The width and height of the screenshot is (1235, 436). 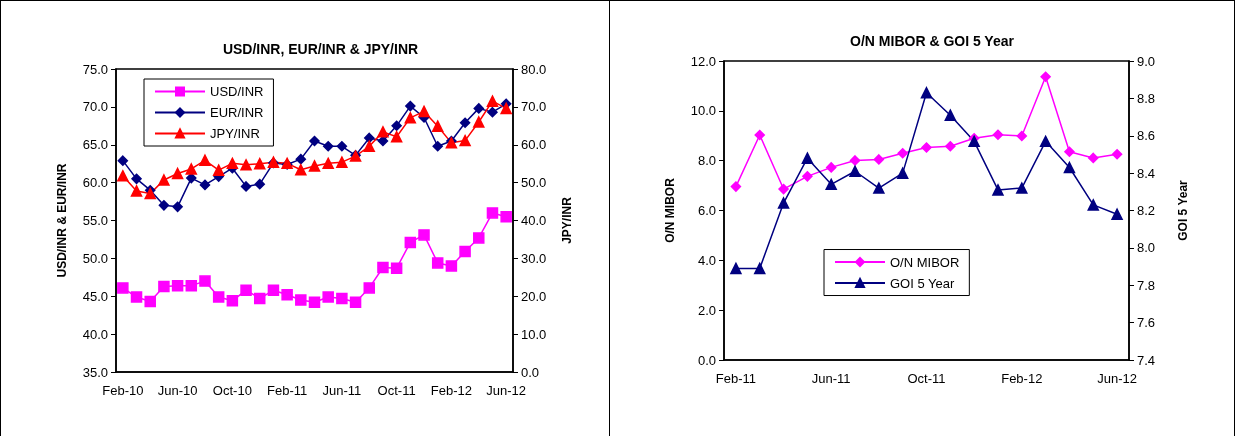 I want to click on y-tick-label: 60.0, so click(x=95, y=183).